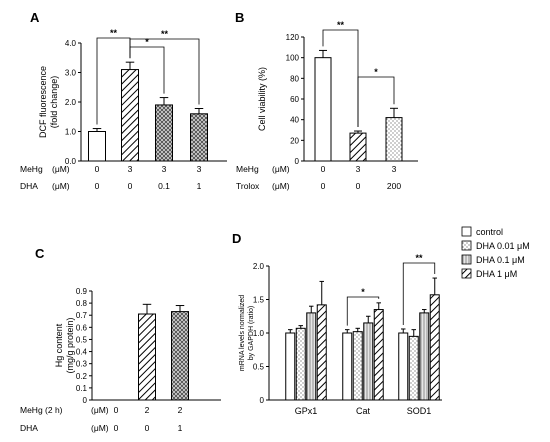  Describe the element at coordinates (40, 253) in the screenshot. I see `panel-letter: C` at that location.